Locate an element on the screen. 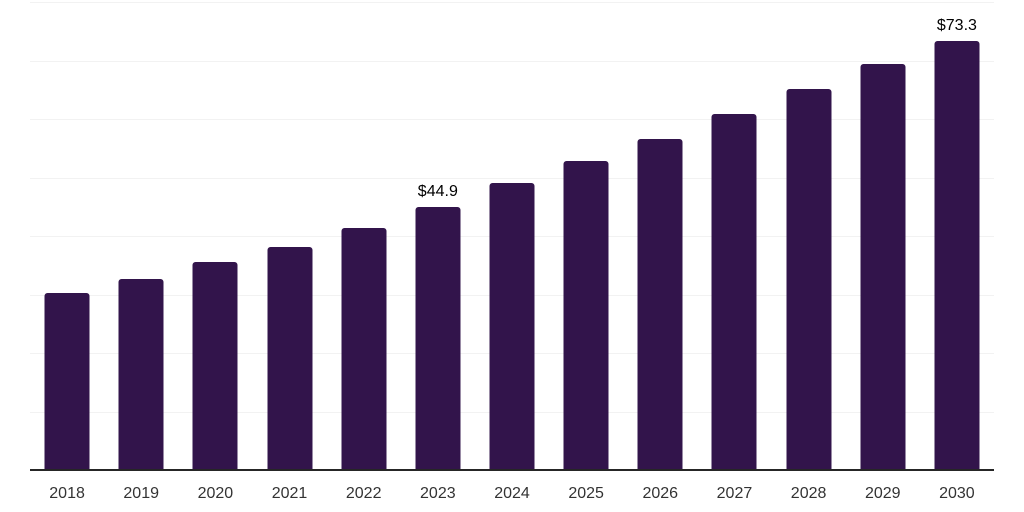  band-2025 is located at coordinates (586, 236).